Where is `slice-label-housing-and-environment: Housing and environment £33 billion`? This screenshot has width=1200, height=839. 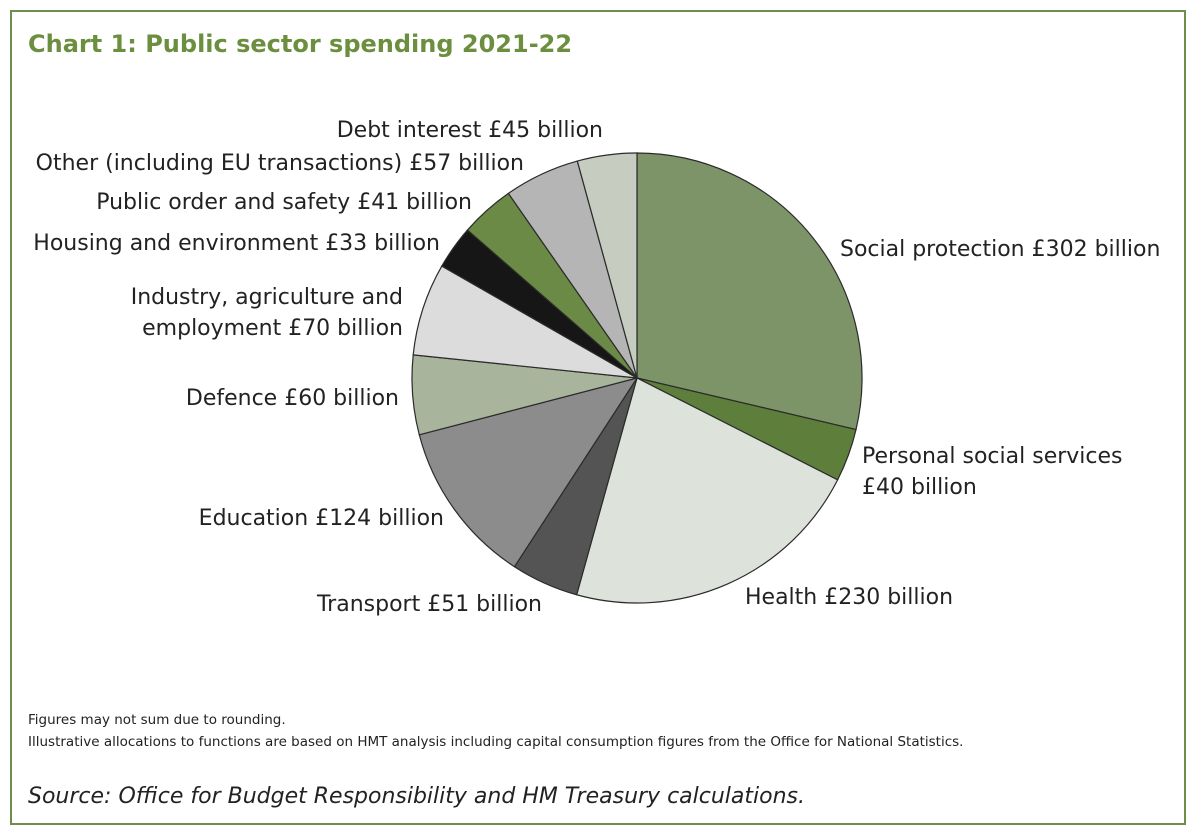 slice-label-housing-and-environment: Housing and environment £33 billion is located at coordinates (236, 243).